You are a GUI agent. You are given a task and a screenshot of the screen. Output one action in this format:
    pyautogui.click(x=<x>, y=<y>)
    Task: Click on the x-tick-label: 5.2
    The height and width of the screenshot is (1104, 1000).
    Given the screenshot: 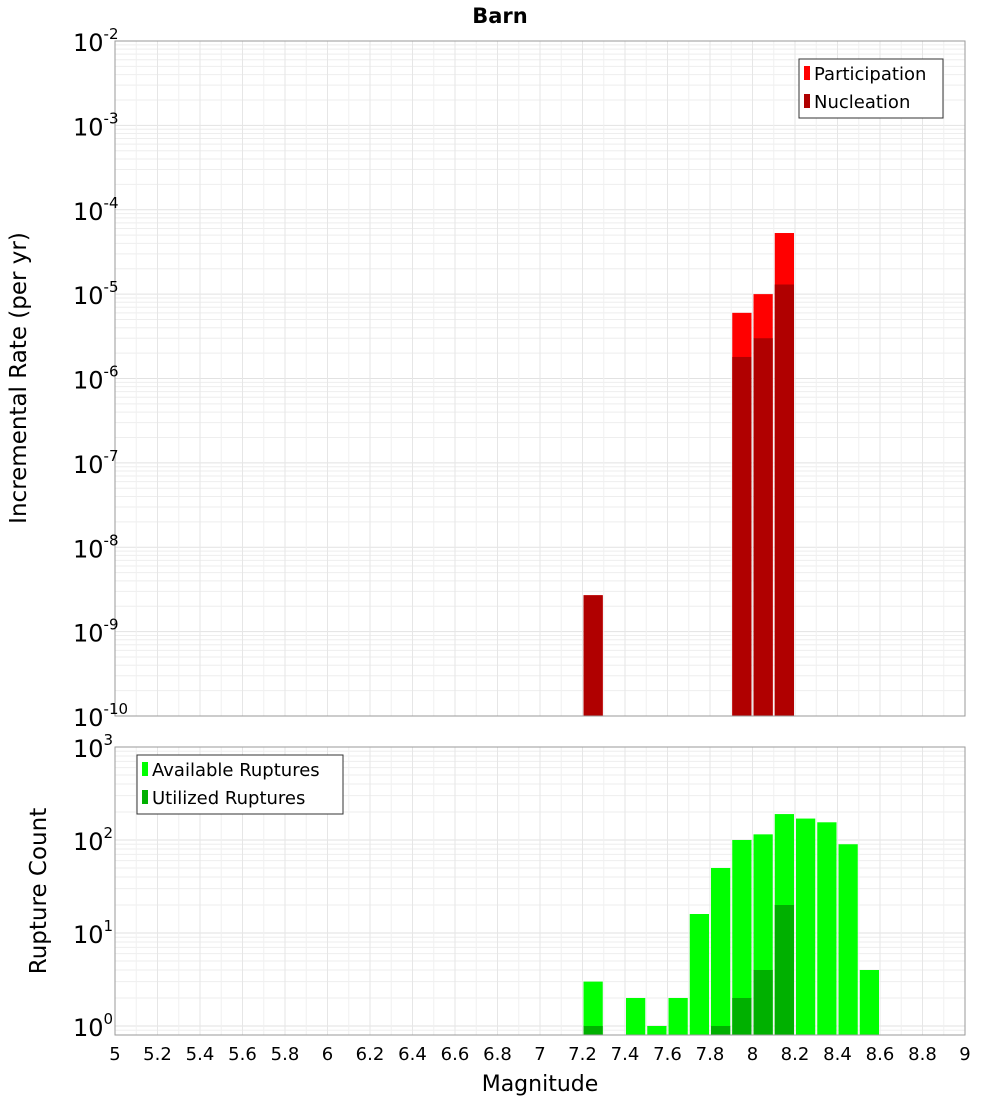 What is the action you would take?
    pyautogui.click(x=157, y=1054)
    